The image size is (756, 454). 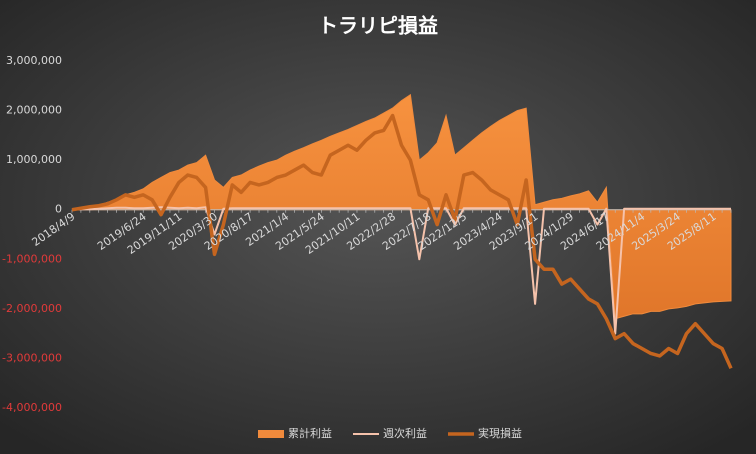 I want to click on y-tick-label: -1,000,000, so click(x=32, y=258).